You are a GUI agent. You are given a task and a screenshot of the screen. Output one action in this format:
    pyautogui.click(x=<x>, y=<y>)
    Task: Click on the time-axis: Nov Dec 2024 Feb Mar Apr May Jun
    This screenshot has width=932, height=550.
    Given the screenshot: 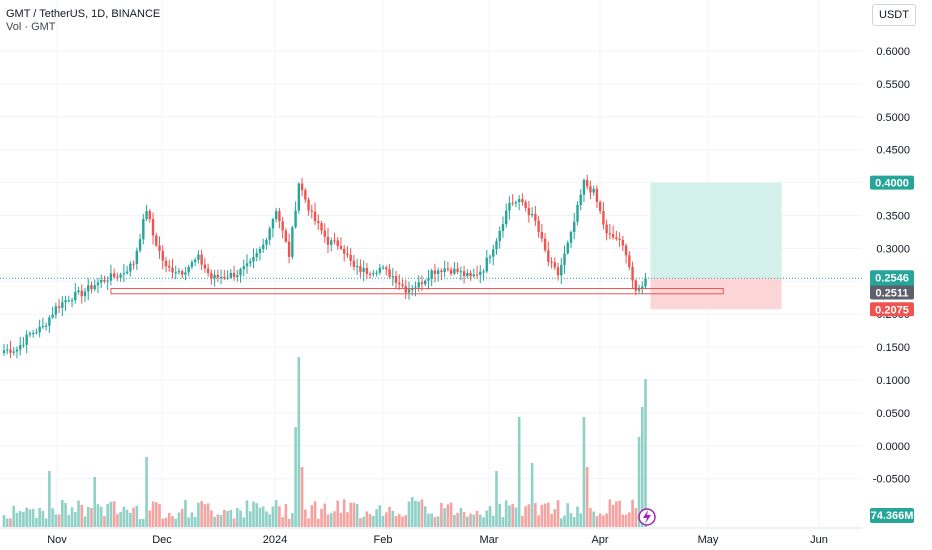 What is the action you would take?
    pyautogui.click(x=431, y=536)
    